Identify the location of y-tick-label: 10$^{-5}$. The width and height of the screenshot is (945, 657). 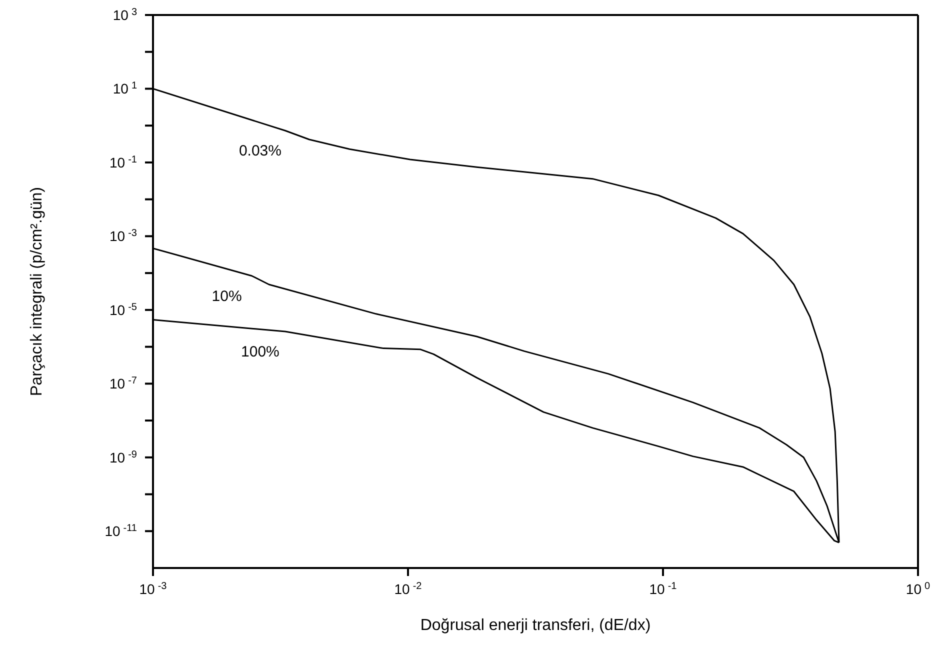
(124, 309).